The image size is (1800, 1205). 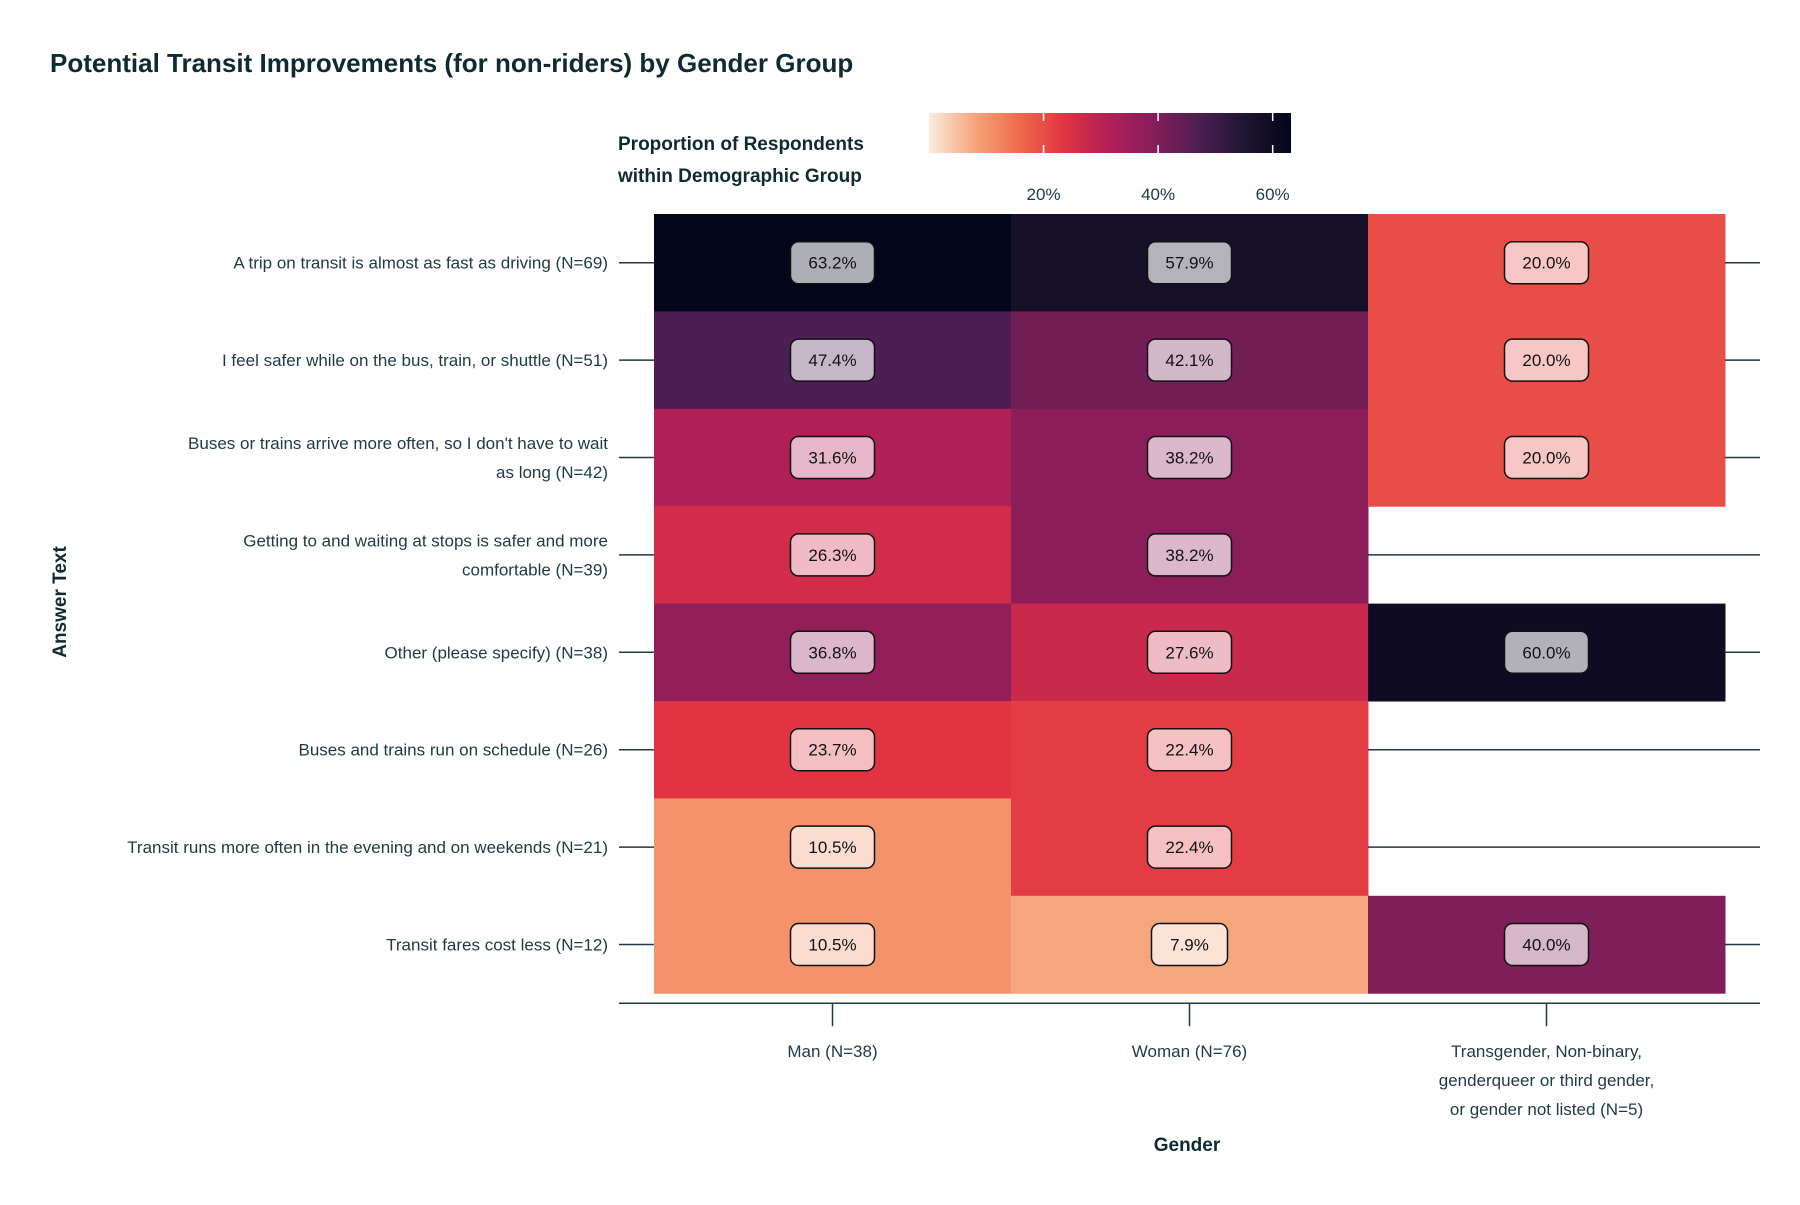 I want to click on y-tick-label: as long (N=42), so click(x=552, y=472).